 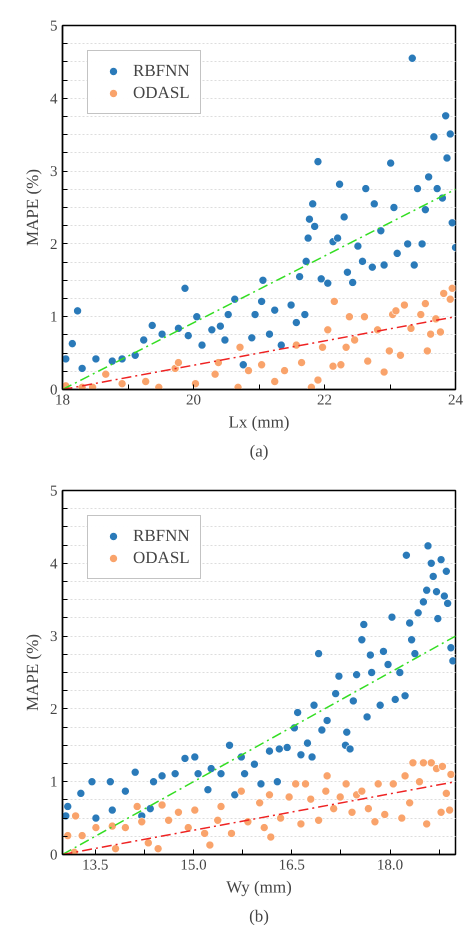 What do you see at coordinates (193, 866) in the screenshot?
I see `x-tick-label: 15.0` at bounding box center [193, 866].